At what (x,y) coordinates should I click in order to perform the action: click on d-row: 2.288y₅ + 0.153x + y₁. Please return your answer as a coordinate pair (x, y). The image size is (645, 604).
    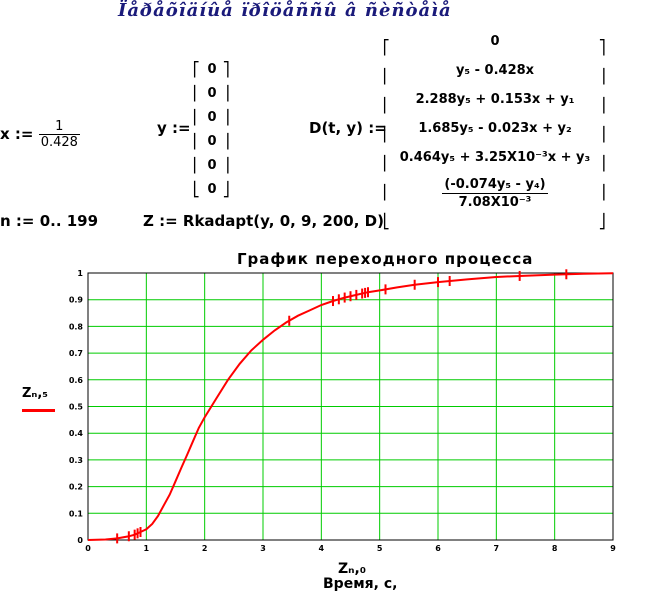
    Looking at the image, I should click on (495, 99).